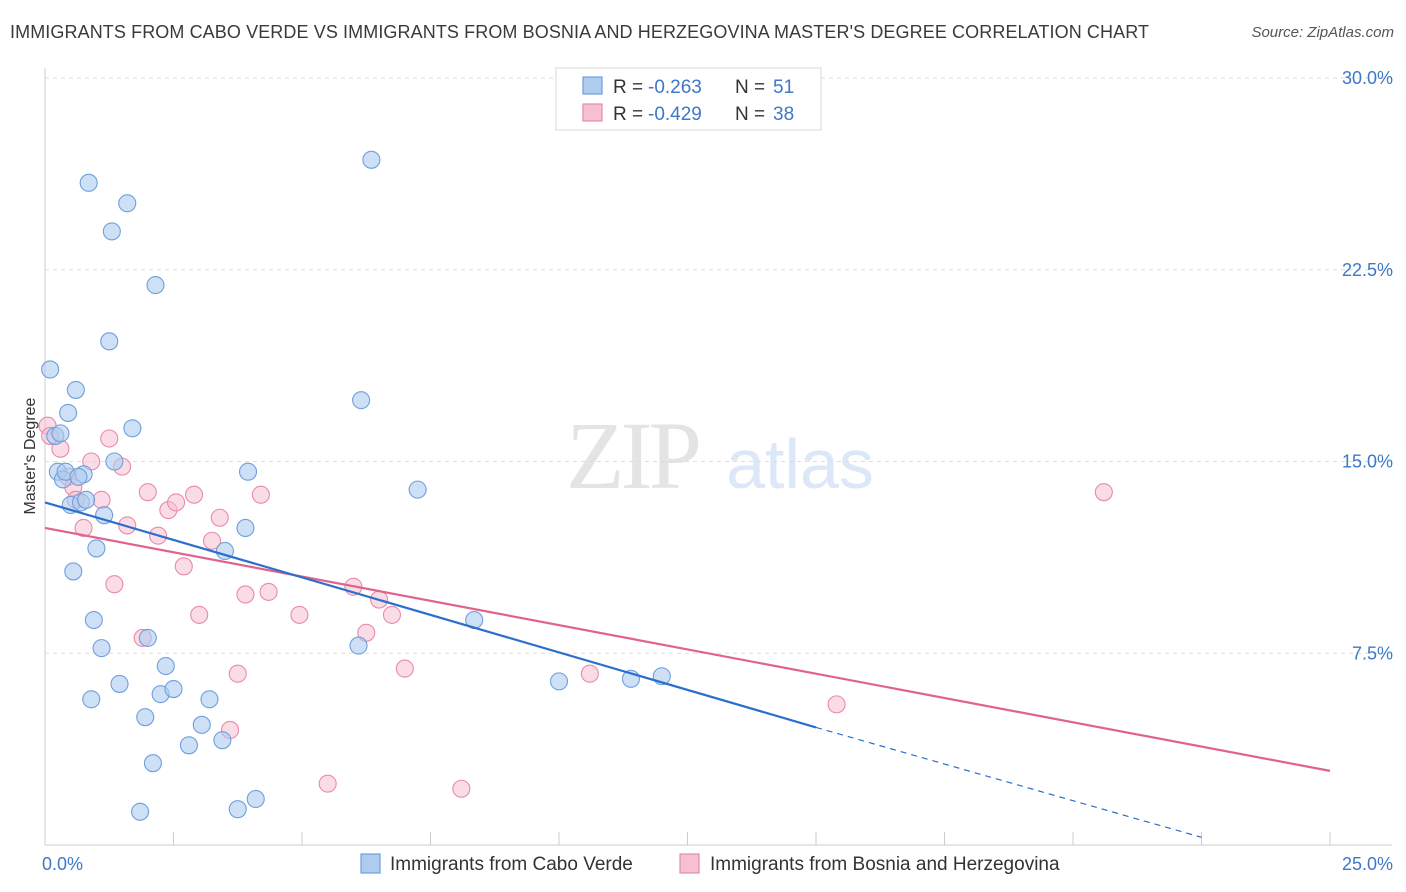 The height and width of the screenshot is (892, 1406). What do you see at coordinates (632, 455) in the screenshot?
I see `watermark-zip: ZIP` at bounding box center [632, 455].